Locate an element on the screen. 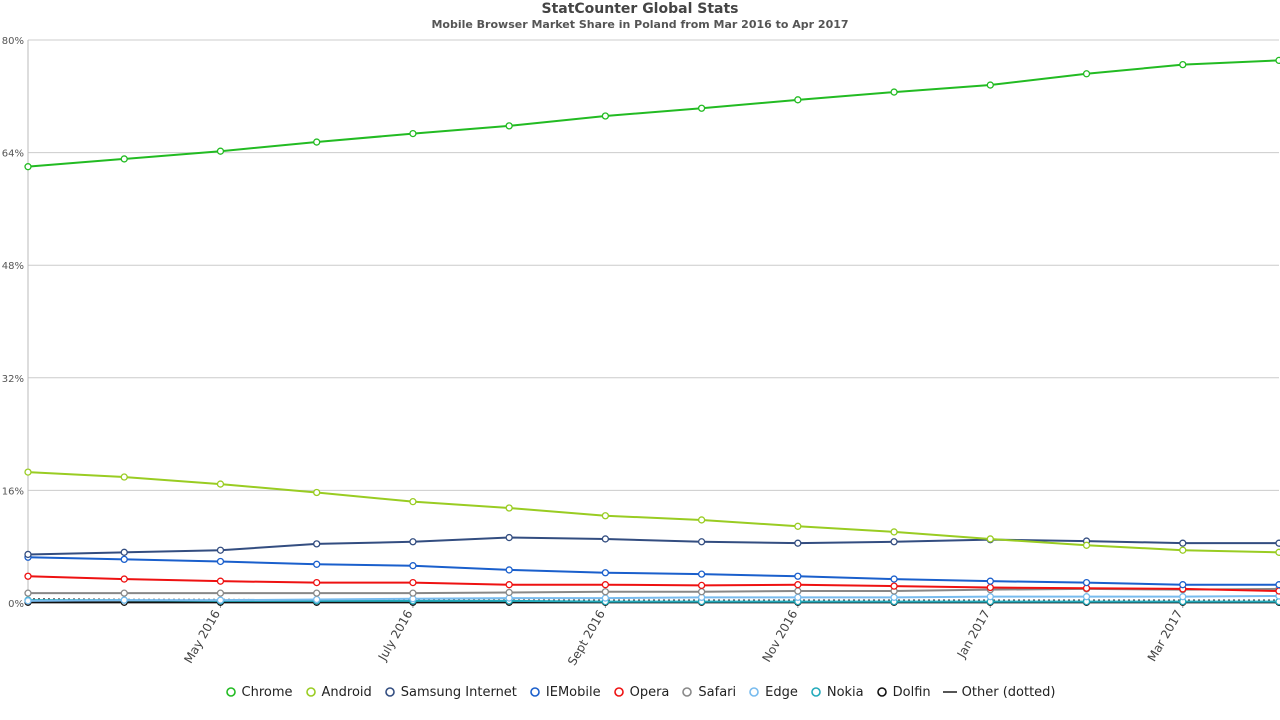 This screenshot has height=720, width=1280. legend-label: Chrome is located at coordinates (267, 692).